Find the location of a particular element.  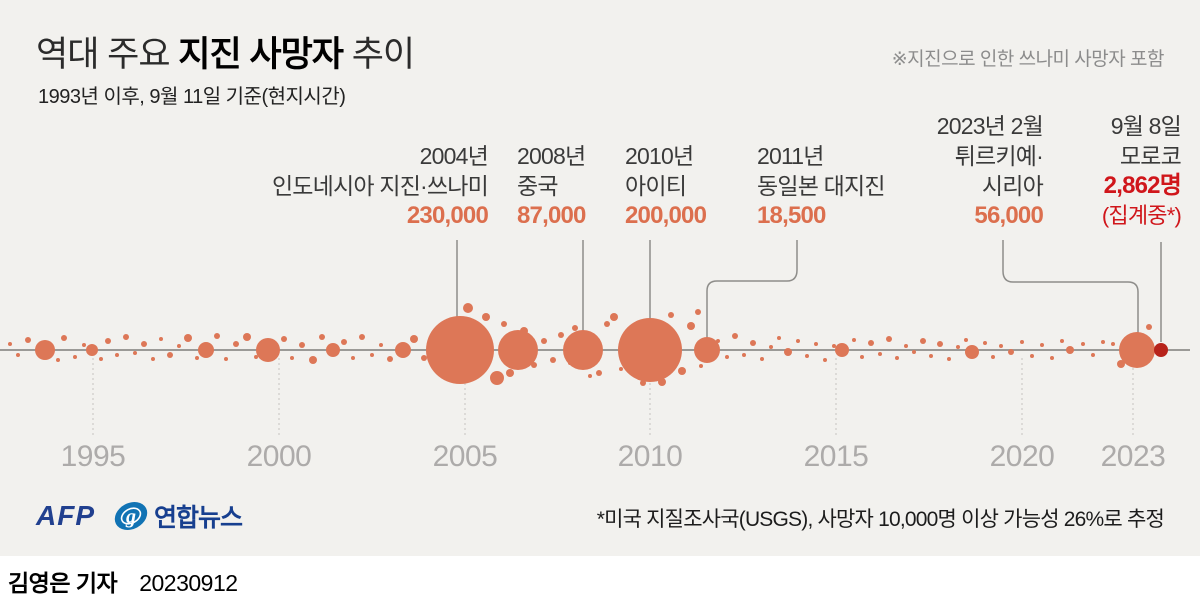

leader-line-2023feb is located at coordinates (1070, 286).